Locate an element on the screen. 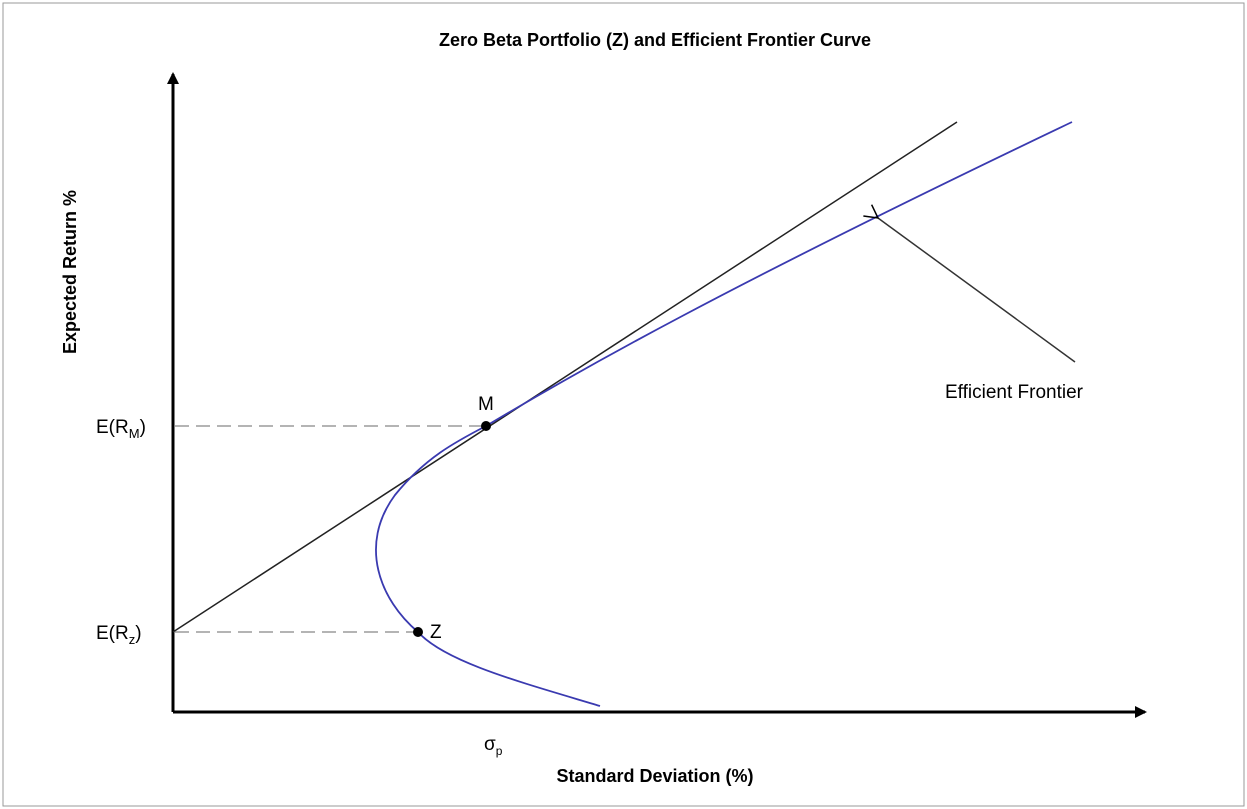 This screenshot has width=1247, height=809. y-marker: E(Rz) is located at coordinates (119, 635).